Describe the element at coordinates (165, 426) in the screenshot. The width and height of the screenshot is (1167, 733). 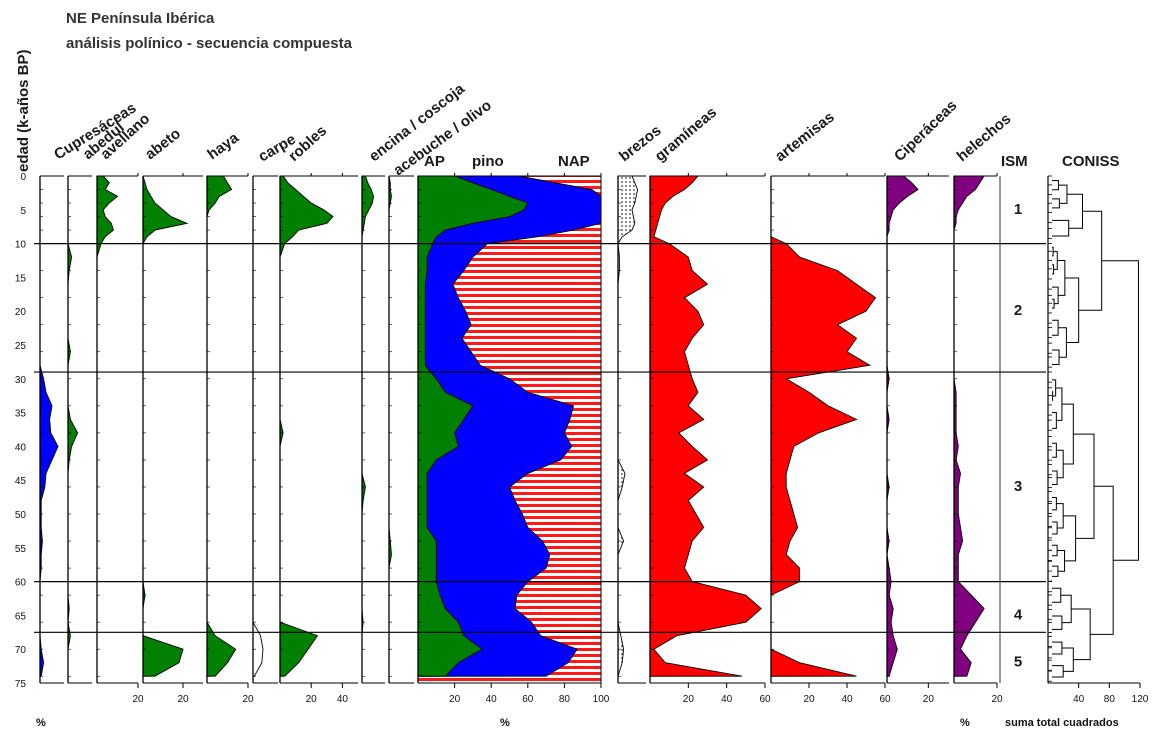
I see `abeto-curve` at that location.